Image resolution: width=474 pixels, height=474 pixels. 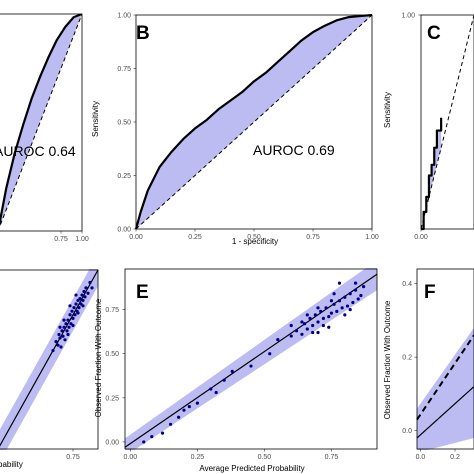 What do you see at coordinates (124, 16) in the screenshot?
I see `panel-b-y-tick-label: 1.00` at bounding box center [124, 16].